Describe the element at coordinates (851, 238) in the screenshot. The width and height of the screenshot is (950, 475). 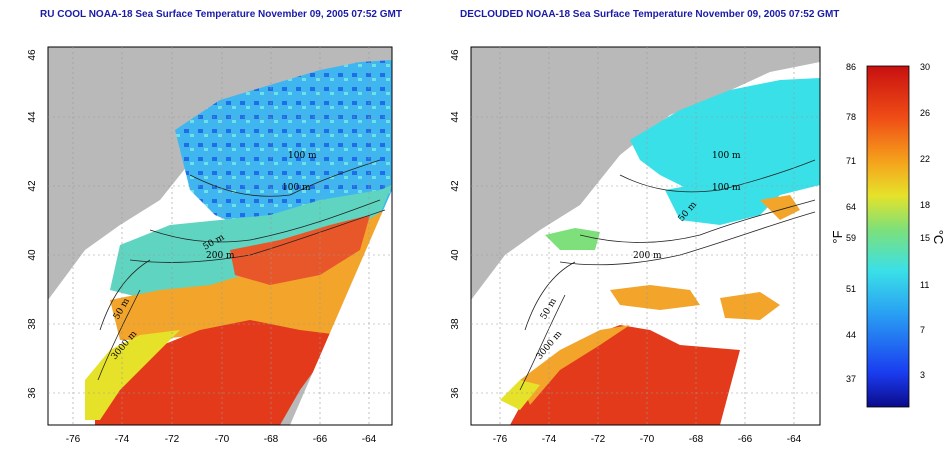
I see `fahrenheit-tick: 59` at that location.